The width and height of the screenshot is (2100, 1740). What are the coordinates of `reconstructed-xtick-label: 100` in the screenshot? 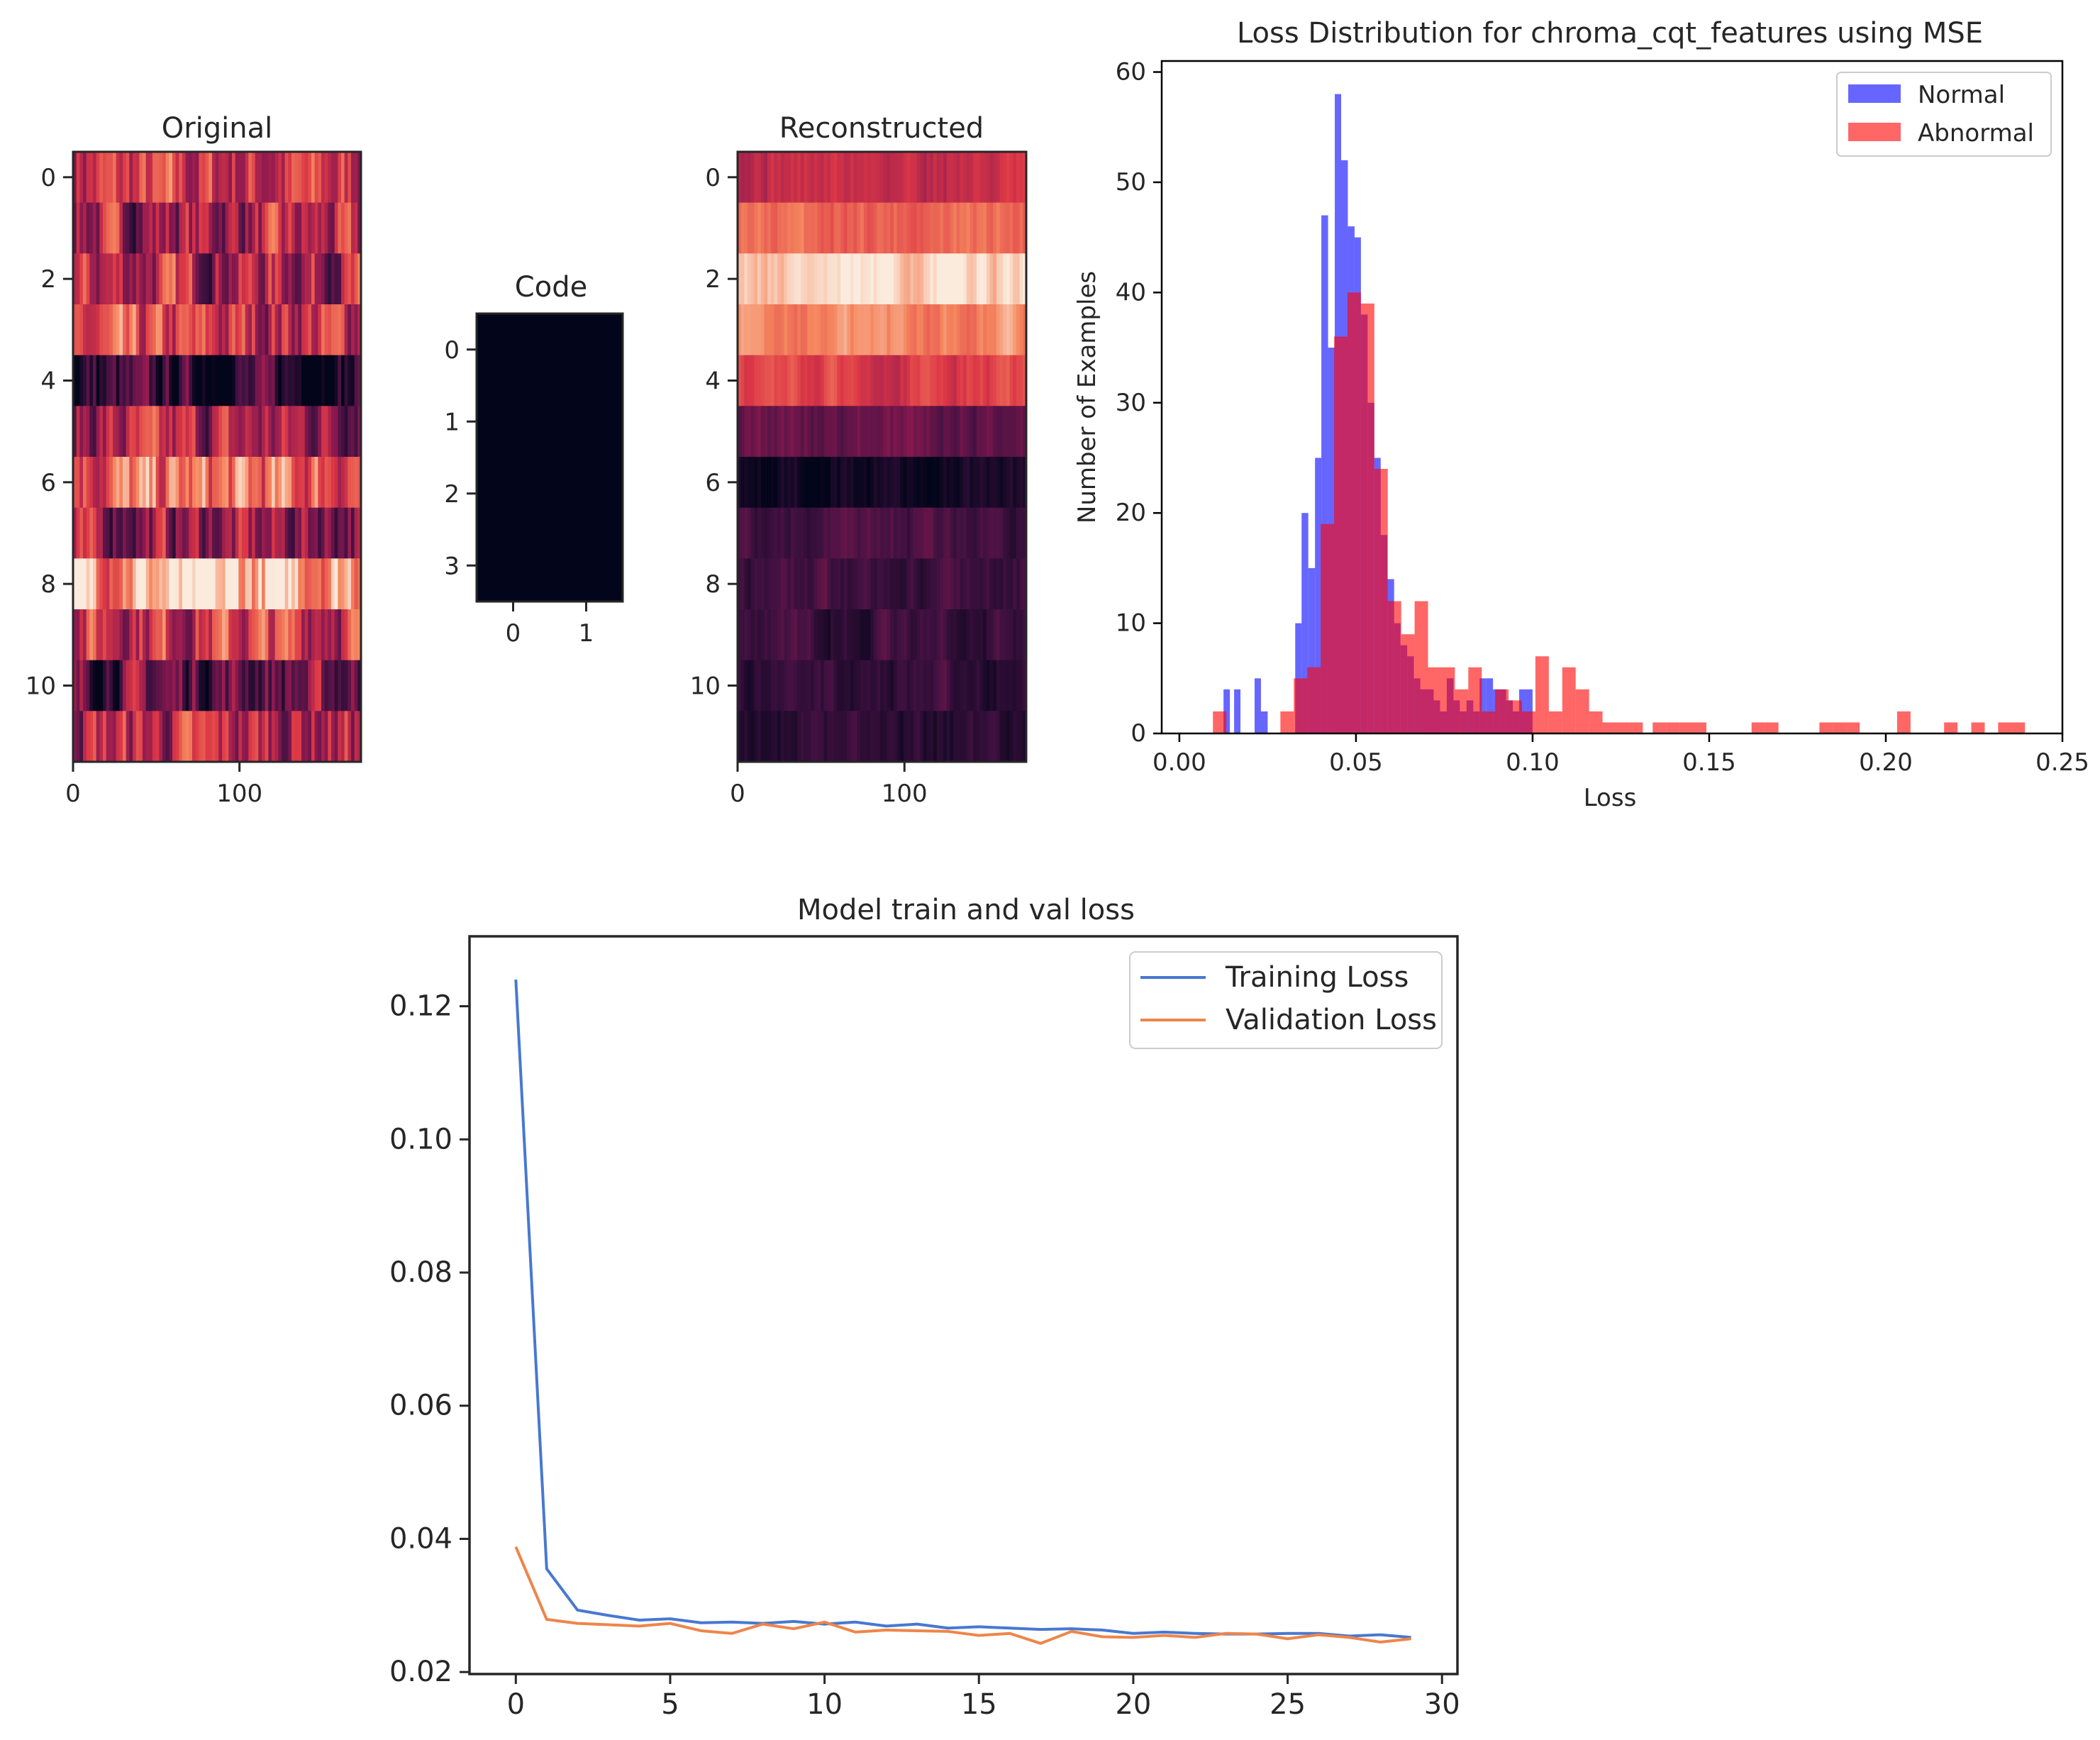 It's located at (905, 794).